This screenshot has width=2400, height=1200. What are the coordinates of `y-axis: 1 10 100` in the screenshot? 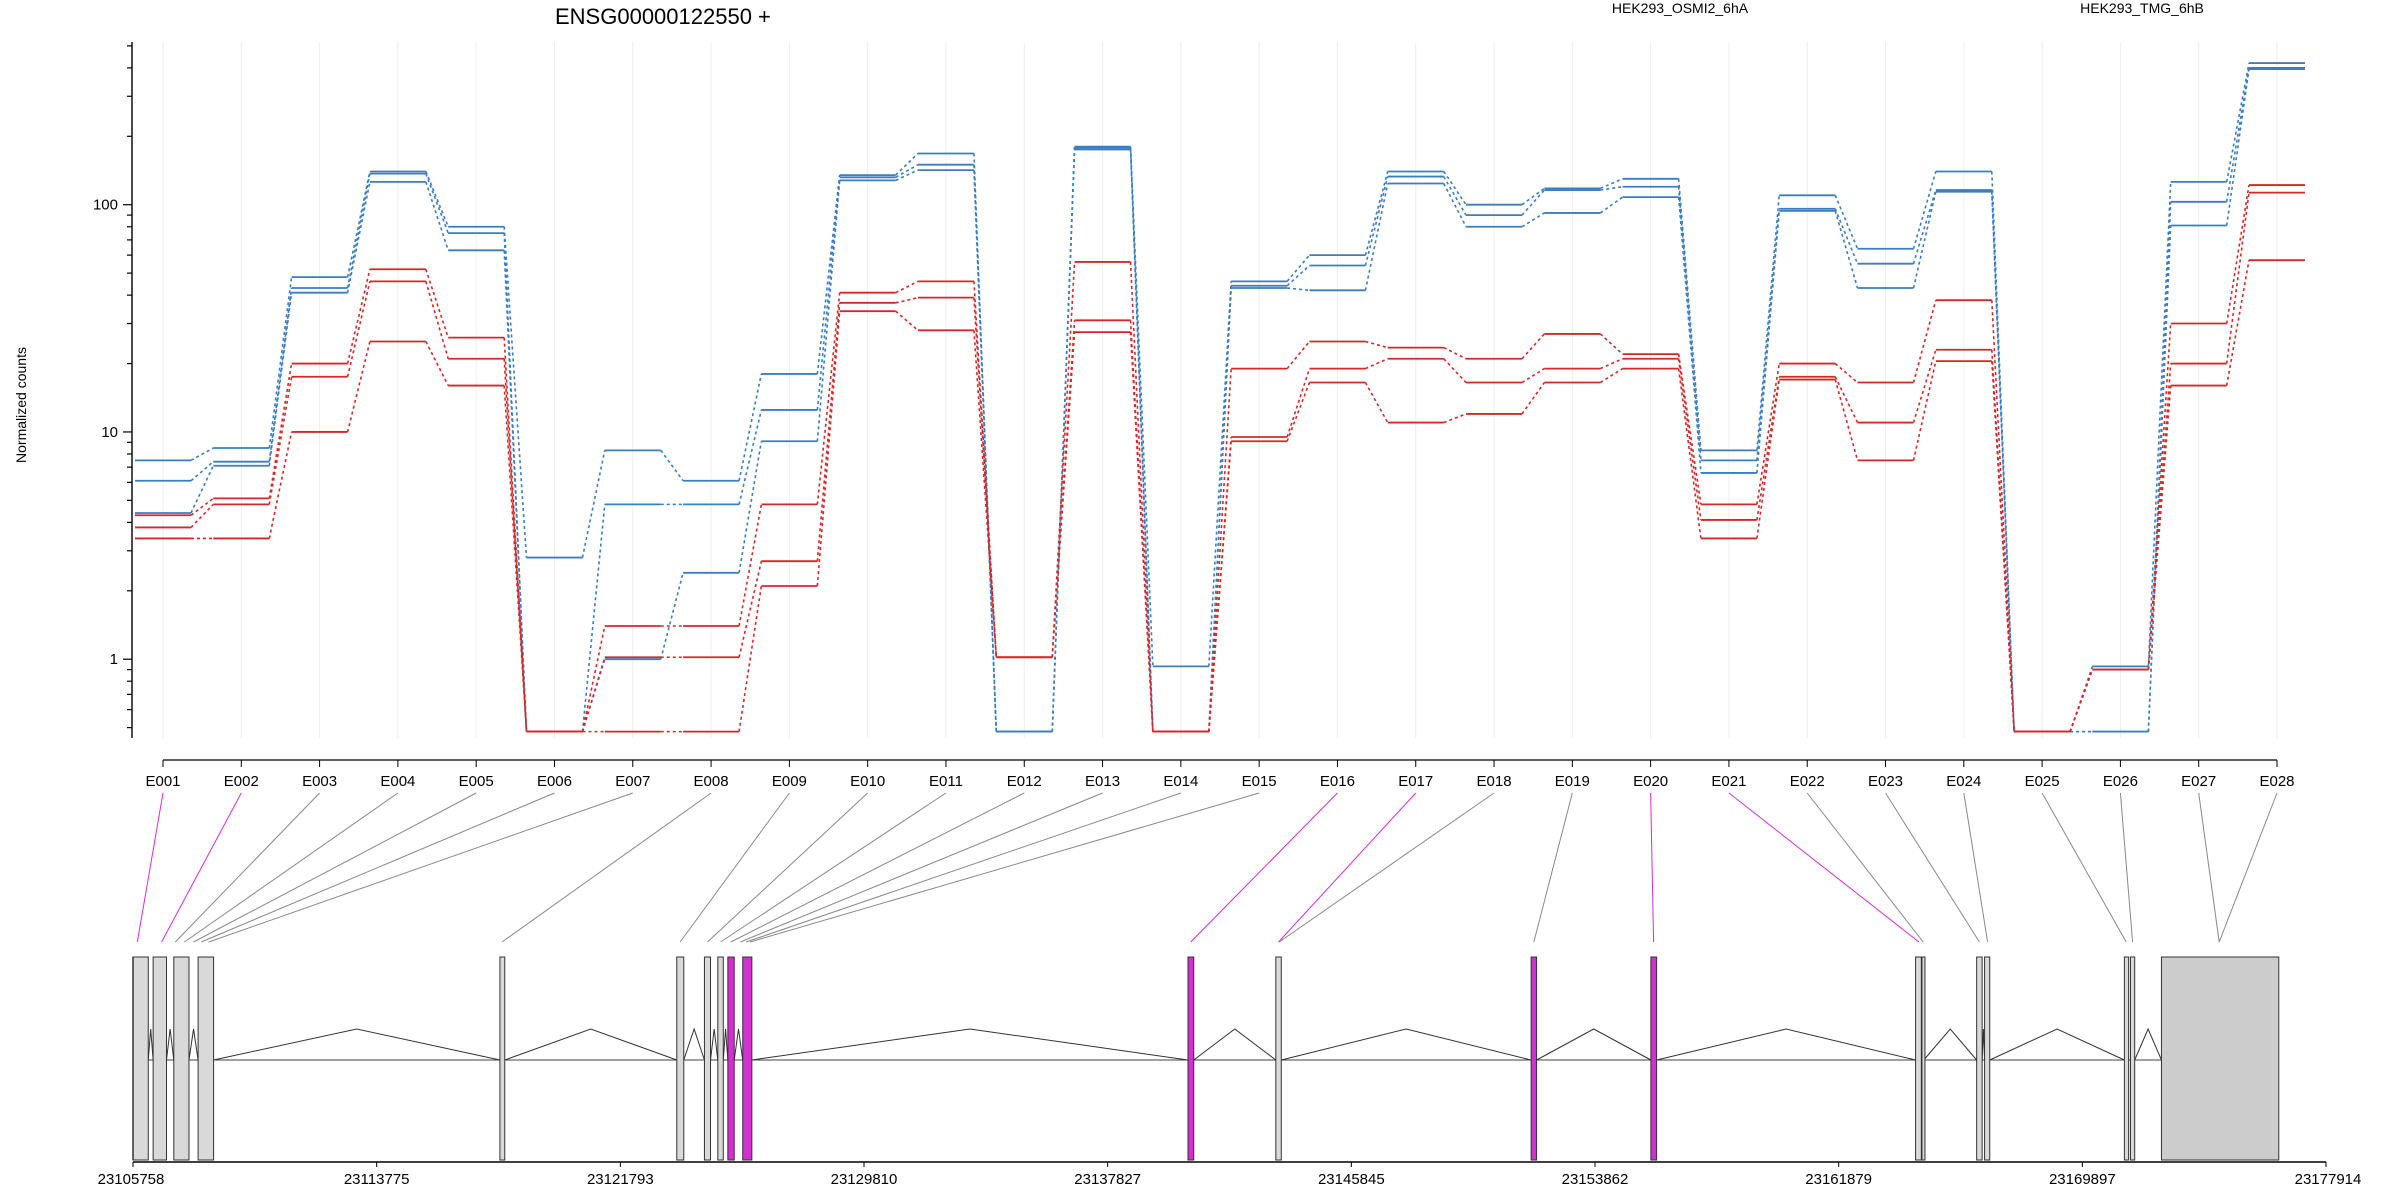 It's located at (113, 390).